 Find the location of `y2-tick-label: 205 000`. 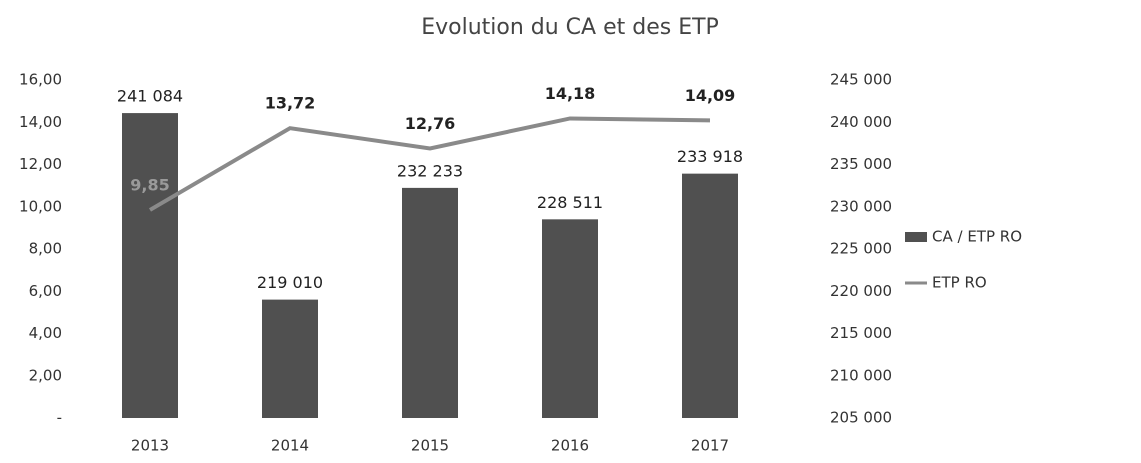

y2-tick-label: 205 000 is located at coordinates (861, 418).